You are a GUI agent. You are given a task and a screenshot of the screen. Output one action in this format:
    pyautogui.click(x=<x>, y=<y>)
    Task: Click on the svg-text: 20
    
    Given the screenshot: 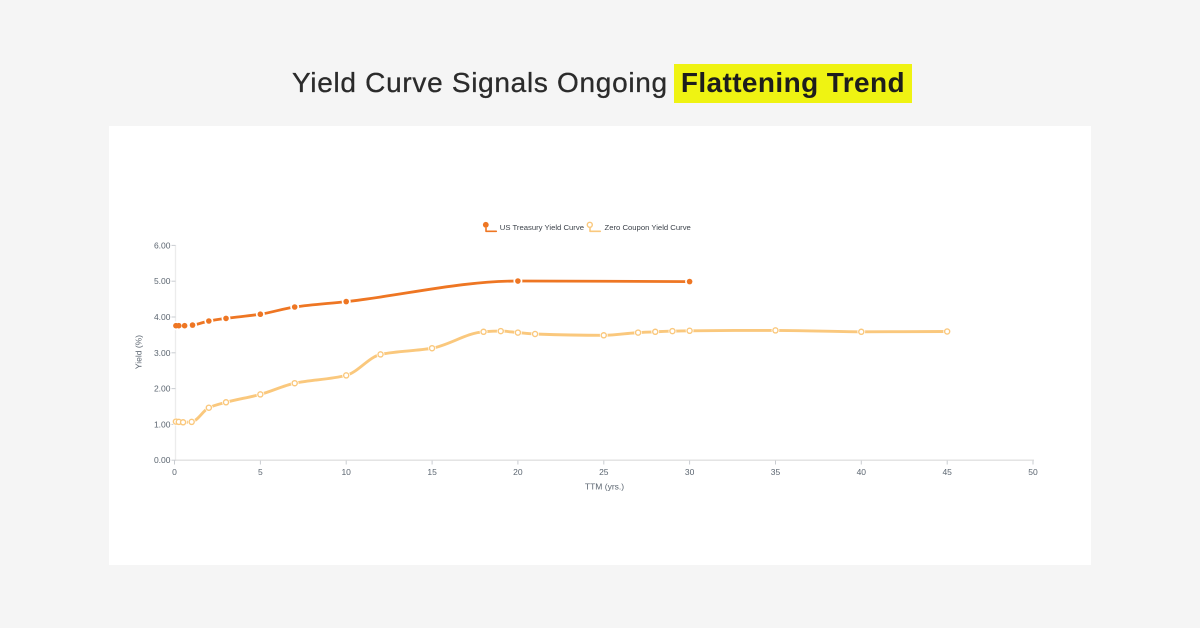 What is the action you would take?
    pyautogui.click(x=518, y=472)
    